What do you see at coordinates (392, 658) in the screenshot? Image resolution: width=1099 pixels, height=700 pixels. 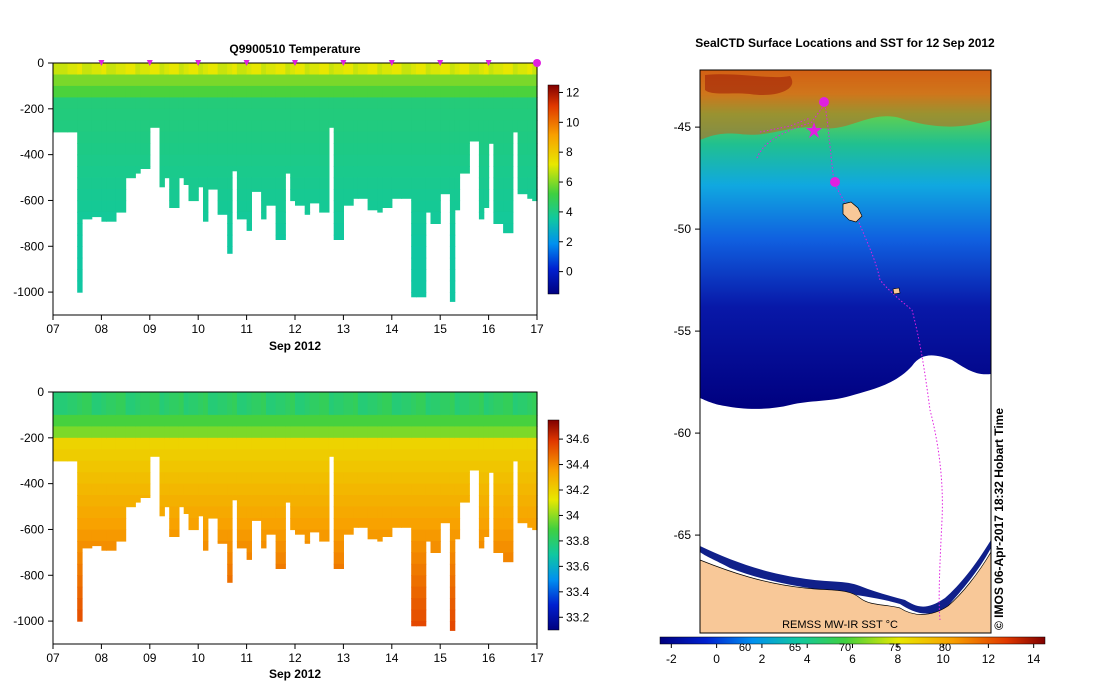 I see `x-tick-label: 14` at bounding box center [392, 658].